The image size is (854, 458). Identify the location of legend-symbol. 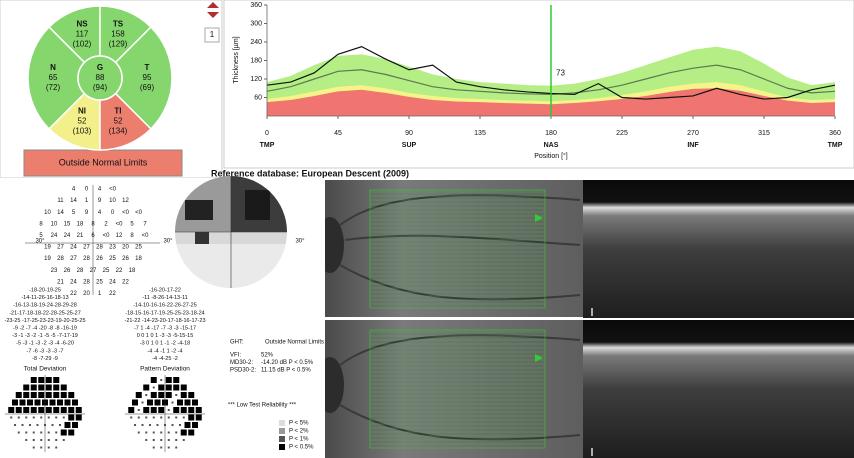
(282, 439).